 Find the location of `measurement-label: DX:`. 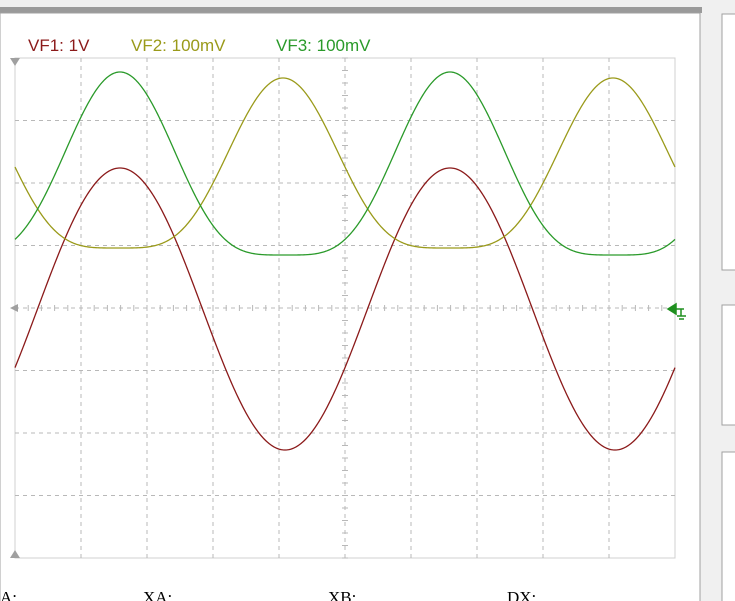

measurement-label: DX: is located at coordinates (521, 594).